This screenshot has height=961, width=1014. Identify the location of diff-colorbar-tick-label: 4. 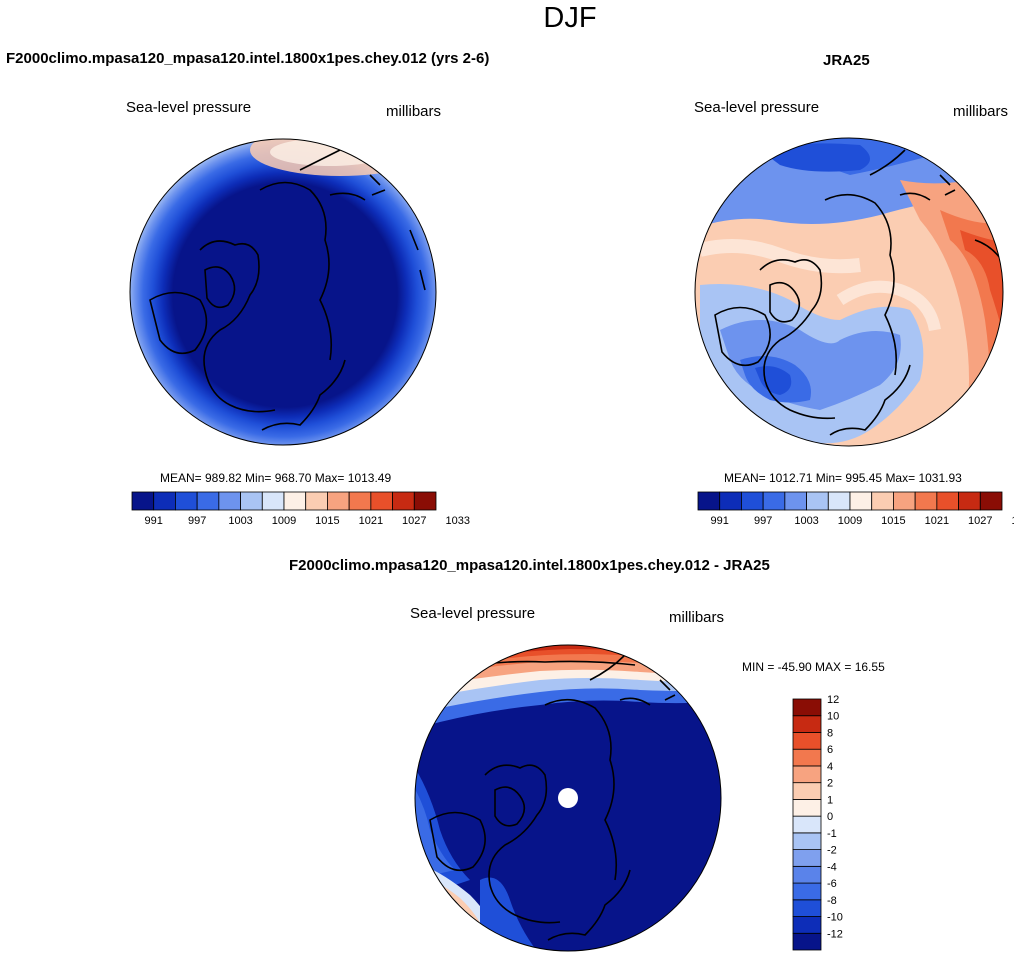
(830, 767).